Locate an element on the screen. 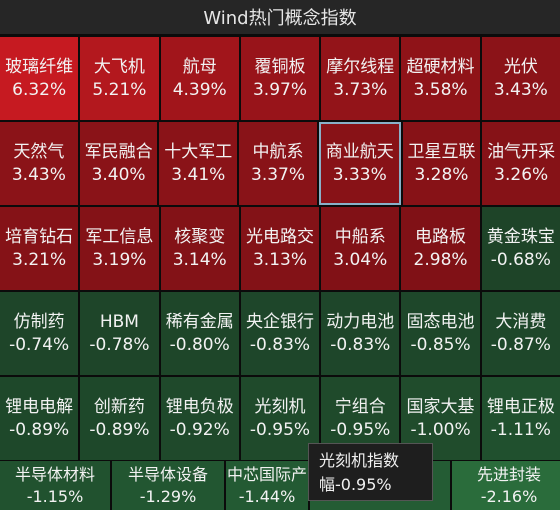 Image resolution: width=560 pixels, height=510 pixels. concept-tile: 军民融合 3.40% is located at coordinates (118, 163).